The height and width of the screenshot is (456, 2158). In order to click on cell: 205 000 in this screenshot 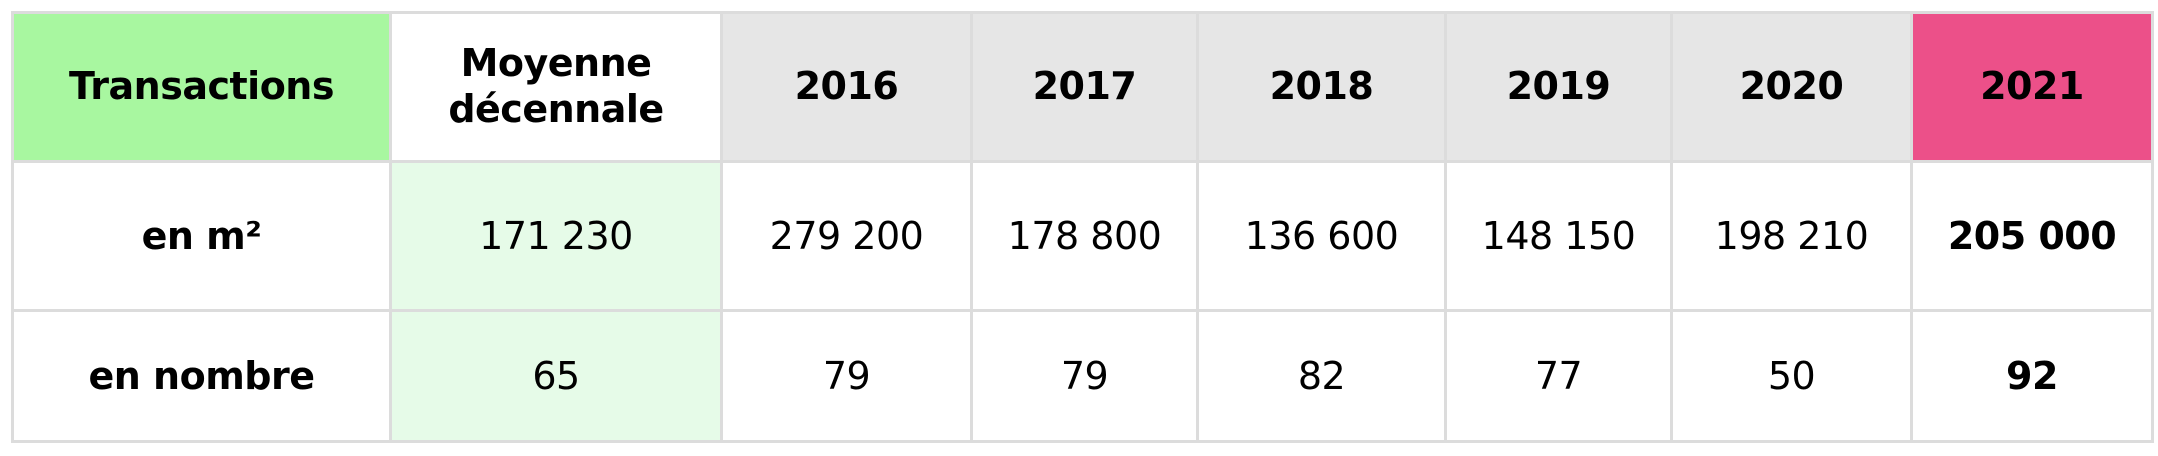, I will do `click(2032, 236)`.